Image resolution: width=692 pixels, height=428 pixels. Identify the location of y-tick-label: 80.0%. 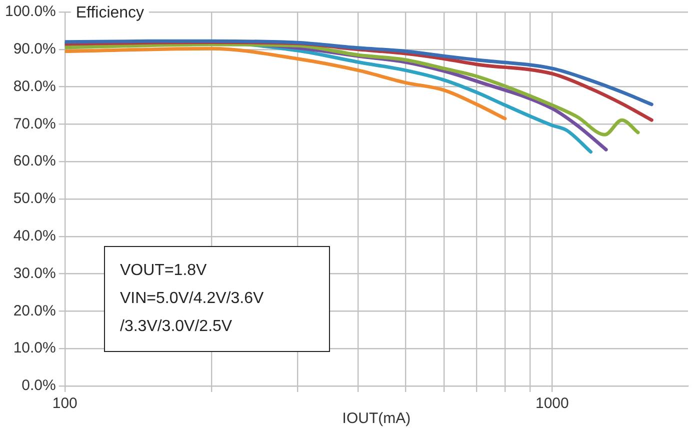
(34, 86).